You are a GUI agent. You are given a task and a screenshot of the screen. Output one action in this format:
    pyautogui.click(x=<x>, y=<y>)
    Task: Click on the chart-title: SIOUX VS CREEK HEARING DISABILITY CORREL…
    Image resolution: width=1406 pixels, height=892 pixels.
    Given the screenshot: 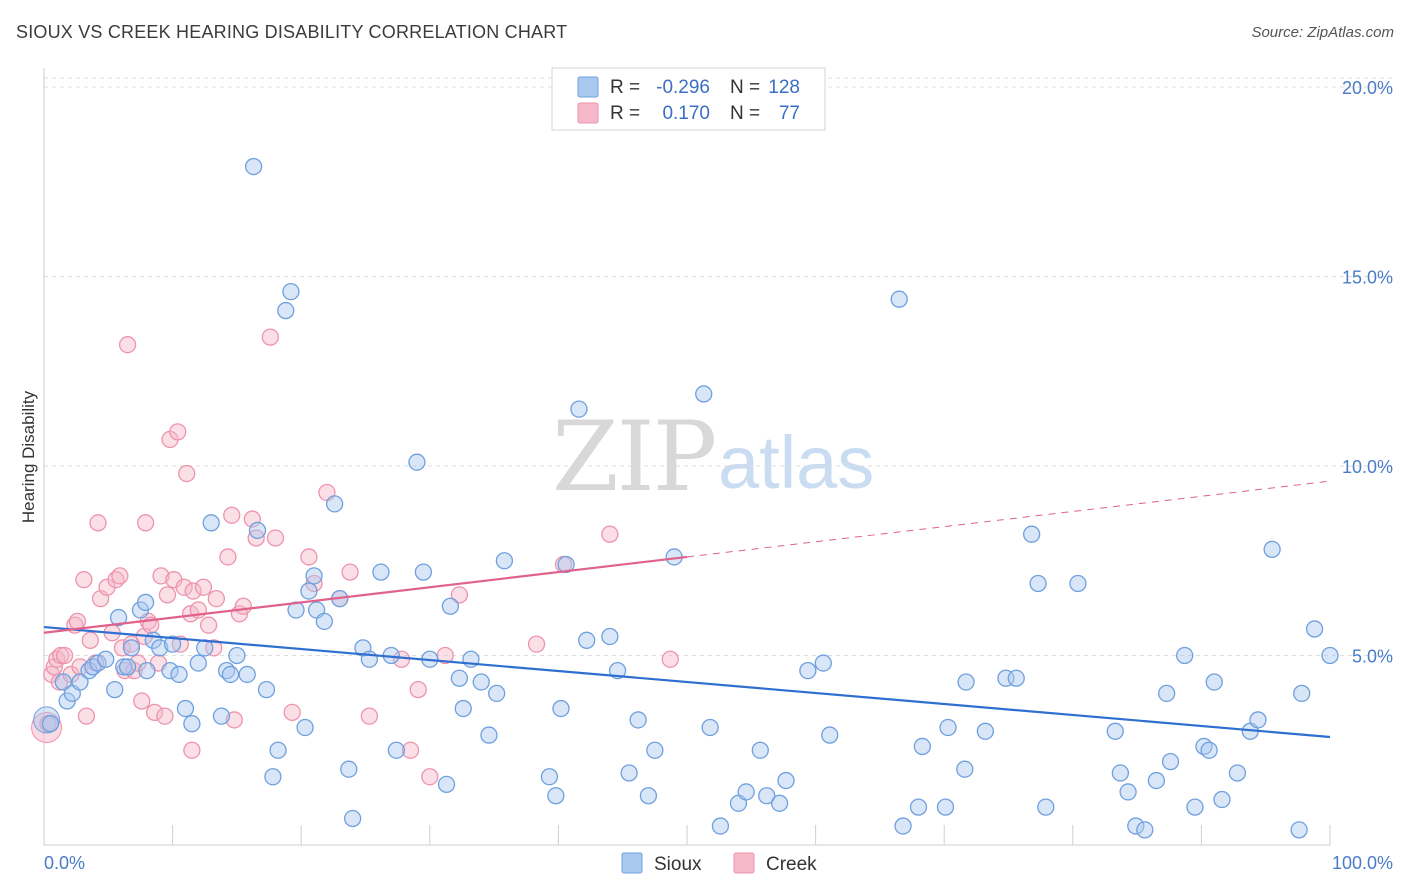 What is the action you would take?
    pyautogui.click(x=292, y=32)
    